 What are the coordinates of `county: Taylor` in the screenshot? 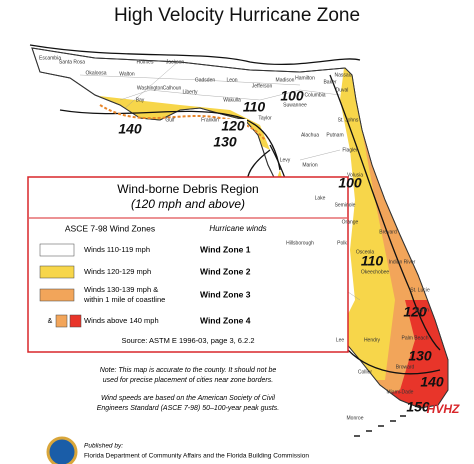 It's located at (265, 118).